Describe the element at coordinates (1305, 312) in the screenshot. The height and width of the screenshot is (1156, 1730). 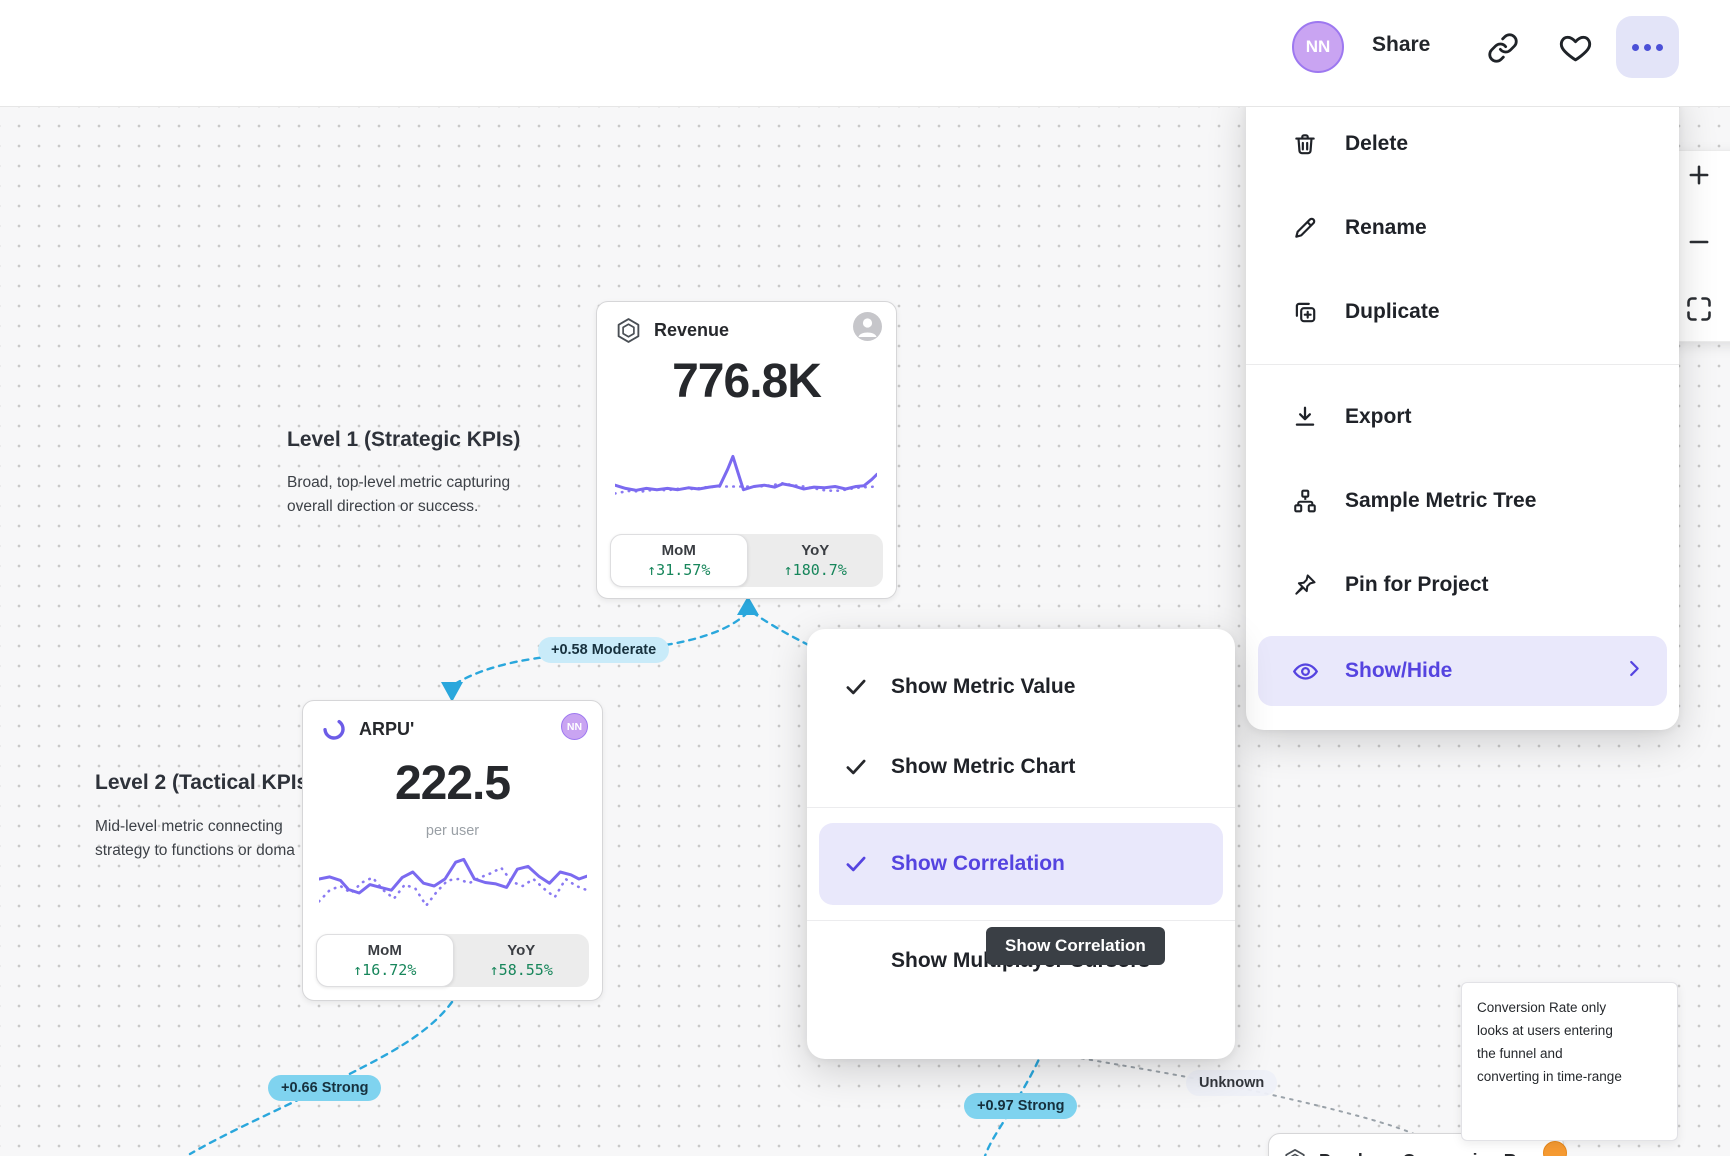
I see `duplicate-icon` at that location.